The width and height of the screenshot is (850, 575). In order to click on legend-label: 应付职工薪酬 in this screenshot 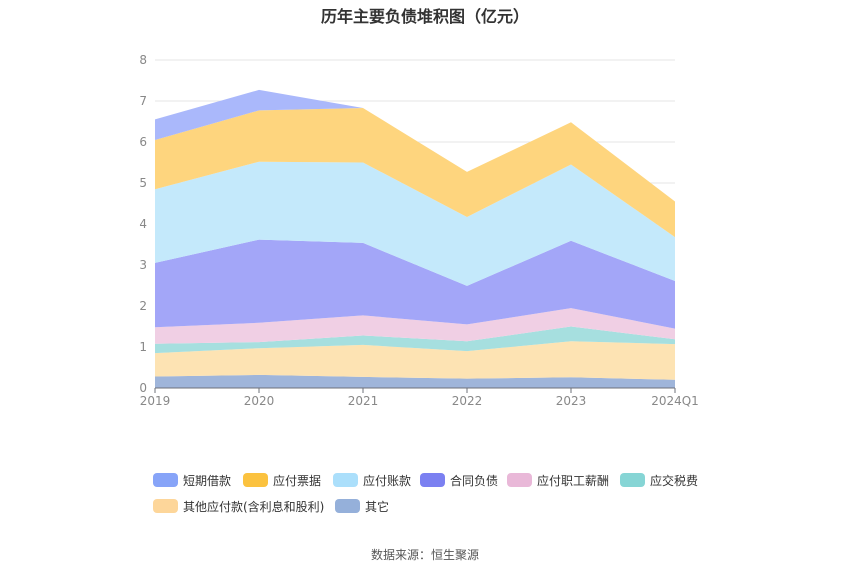, I will do `click(573, 480)`.